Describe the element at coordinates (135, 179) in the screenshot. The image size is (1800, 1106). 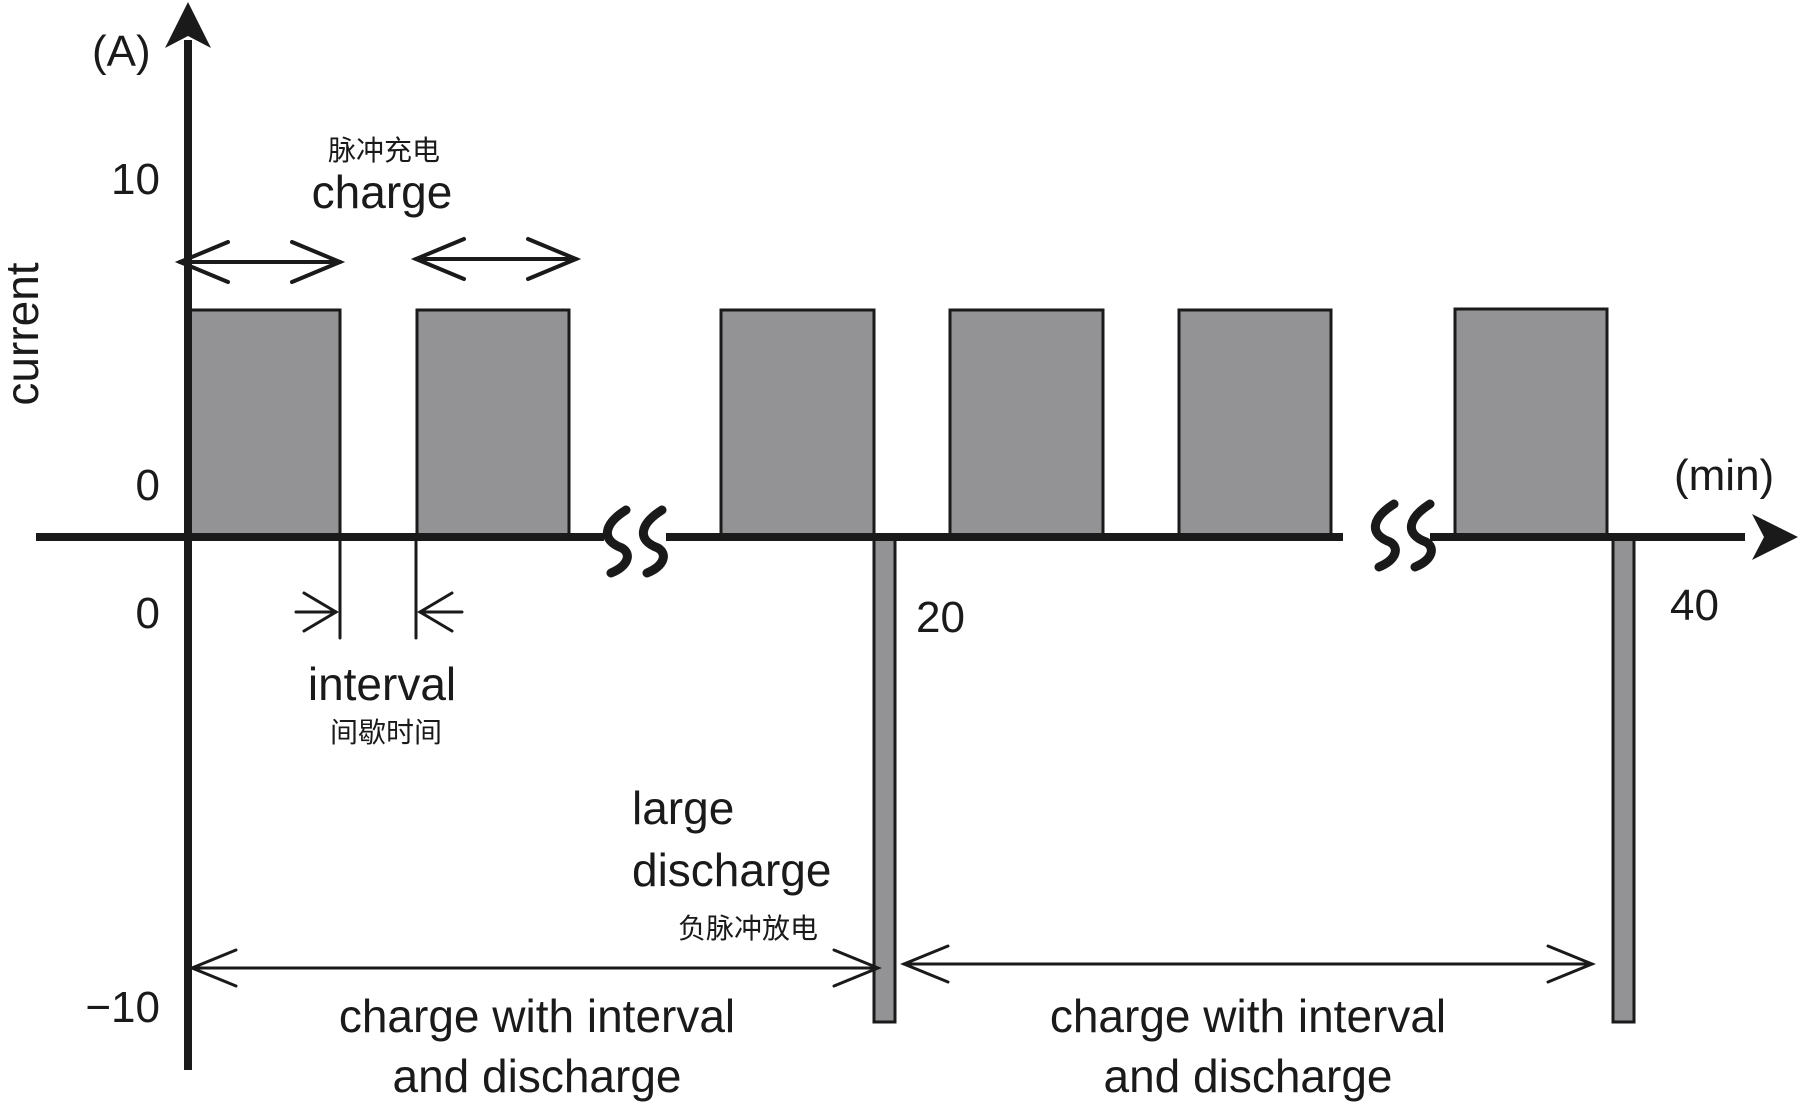
I see `y-tick-10: 10` at that location.